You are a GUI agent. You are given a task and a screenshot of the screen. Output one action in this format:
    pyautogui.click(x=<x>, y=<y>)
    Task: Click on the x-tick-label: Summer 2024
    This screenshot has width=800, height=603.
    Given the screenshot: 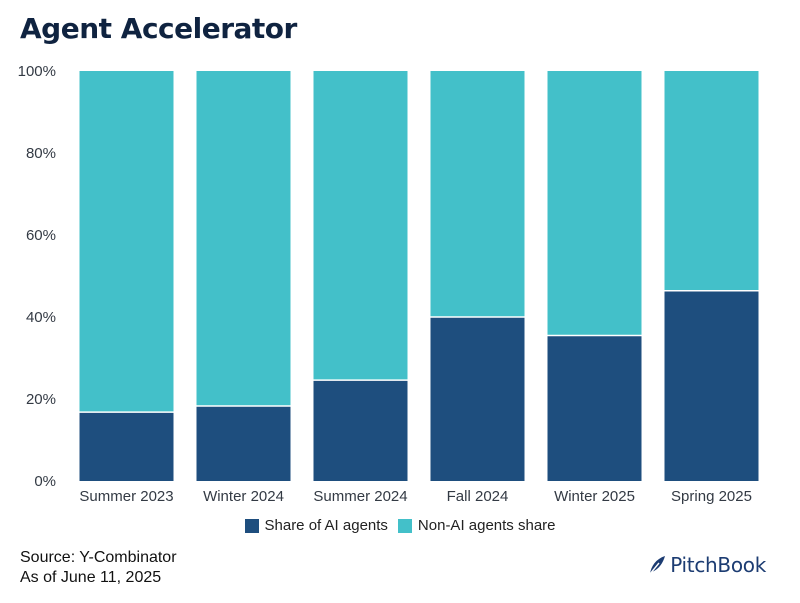 What is the action you would take?
    pyautogui.click(x=360, y=496)
    